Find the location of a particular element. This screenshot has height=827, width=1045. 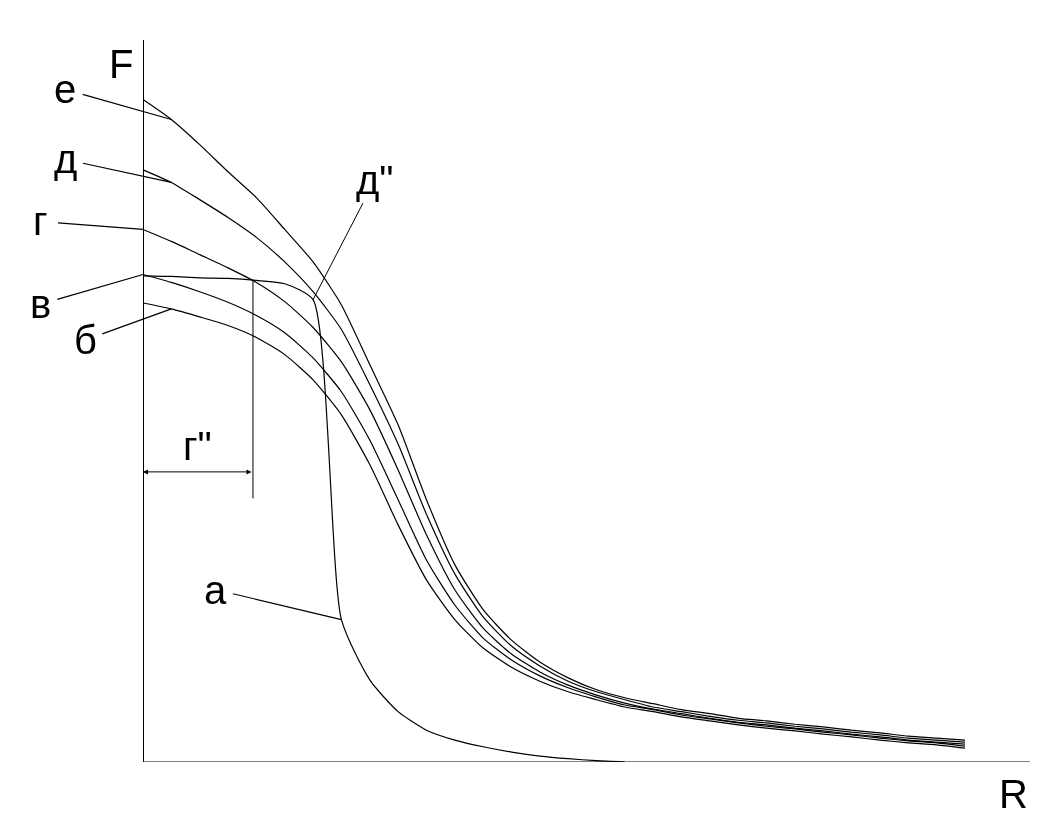

x-axis-title: R is located at coordinates (1013, 794).